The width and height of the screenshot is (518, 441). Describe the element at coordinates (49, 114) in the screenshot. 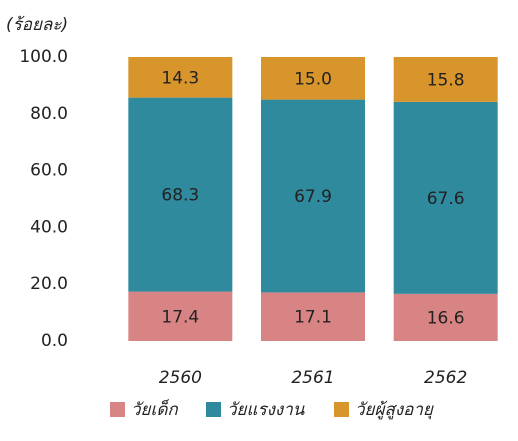

I see `y-tick-label: 80.0` at that location.